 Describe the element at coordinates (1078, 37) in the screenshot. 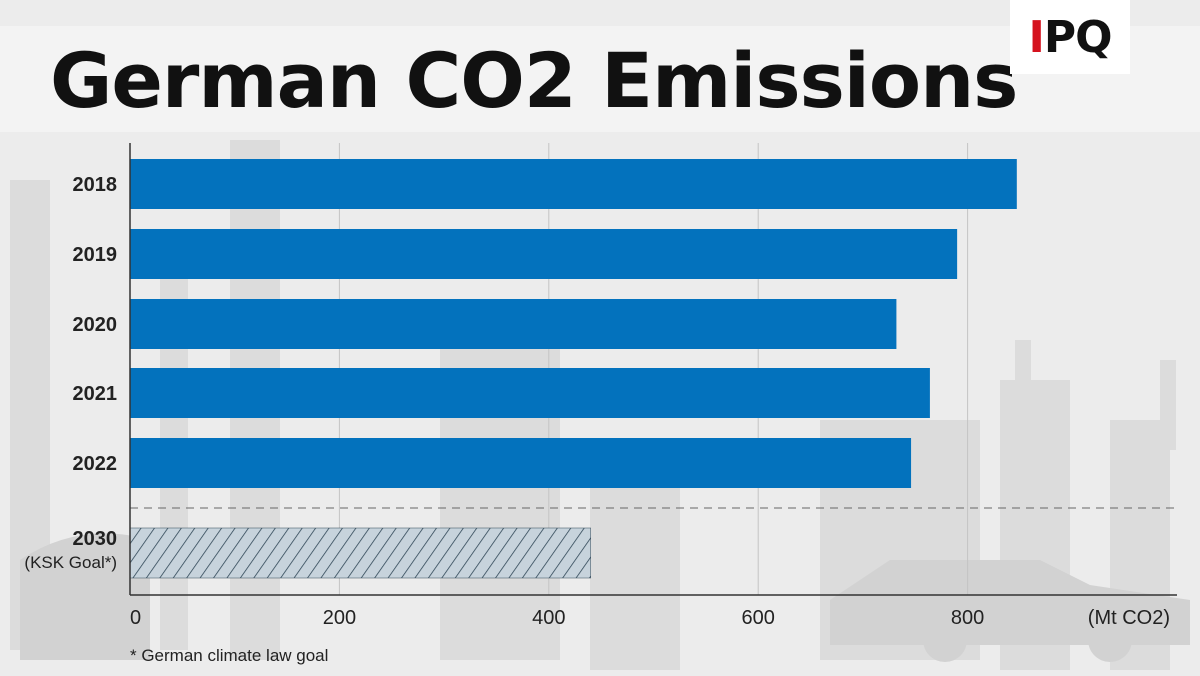

I see `logo-letters-pq: PQ` at that location.